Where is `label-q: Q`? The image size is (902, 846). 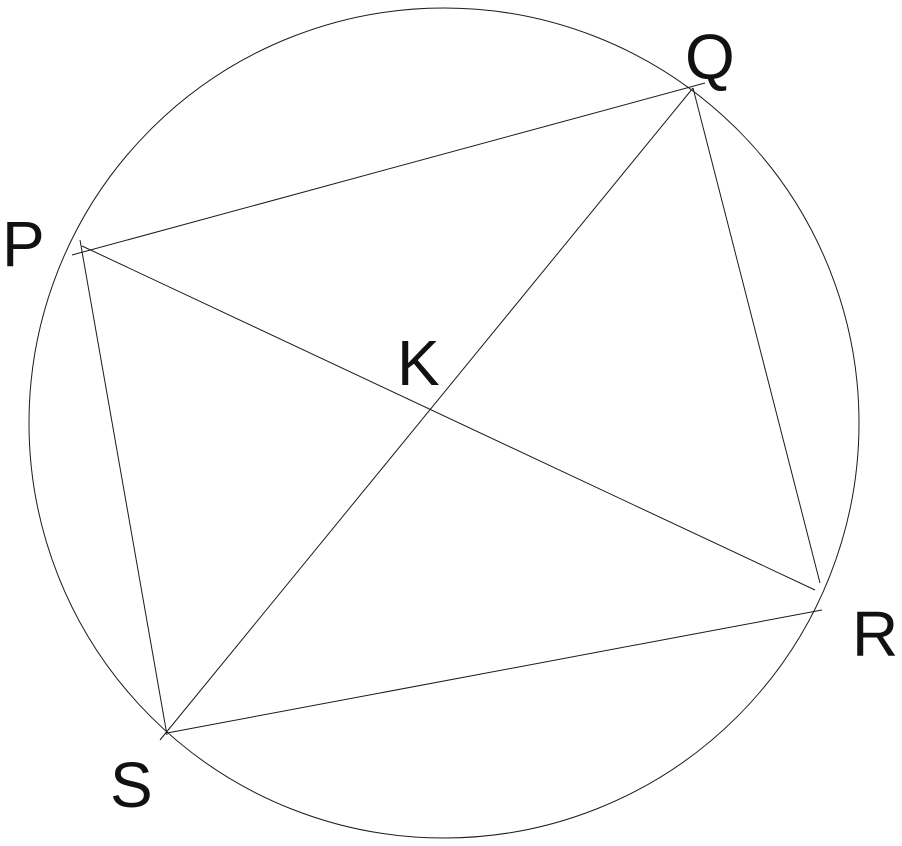 label-q: Q is located at coordinates (710, 57).